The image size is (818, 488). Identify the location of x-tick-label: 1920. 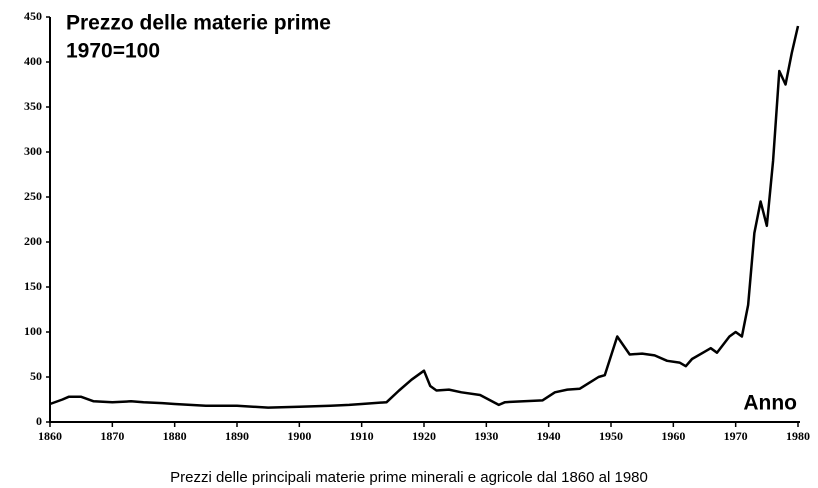
(424, 436).